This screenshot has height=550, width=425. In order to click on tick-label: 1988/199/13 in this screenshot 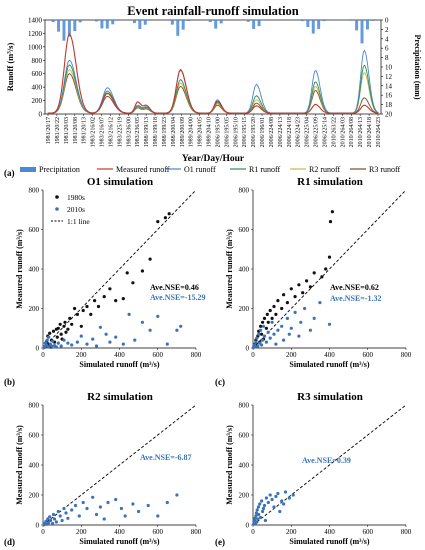, I will do `click(147, 132)`.